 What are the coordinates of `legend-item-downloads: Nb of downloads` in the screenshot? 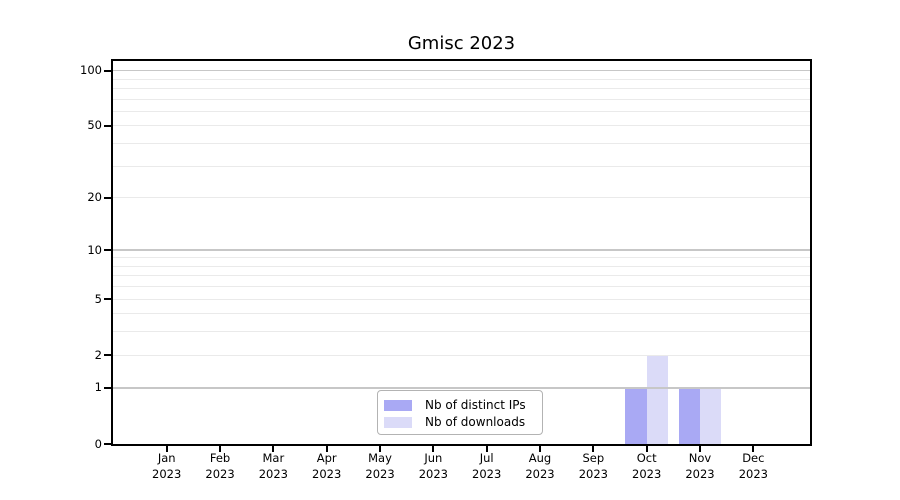 It's located at (463, 422).